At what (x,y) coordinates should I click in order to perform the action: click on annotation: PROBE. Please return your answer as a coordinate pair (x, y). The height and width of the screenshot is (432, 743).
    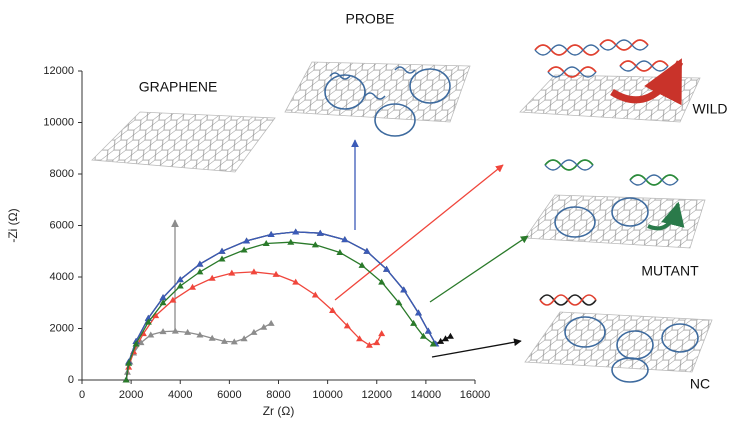
    Looking at the image, I should click on (369, 19).